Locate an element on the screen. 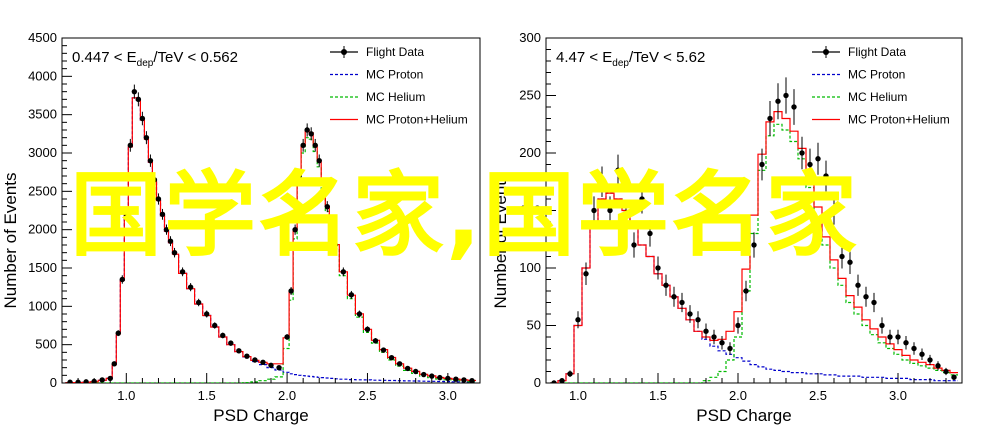  y-tick-label: 500 is located at coordinates (46, 344).